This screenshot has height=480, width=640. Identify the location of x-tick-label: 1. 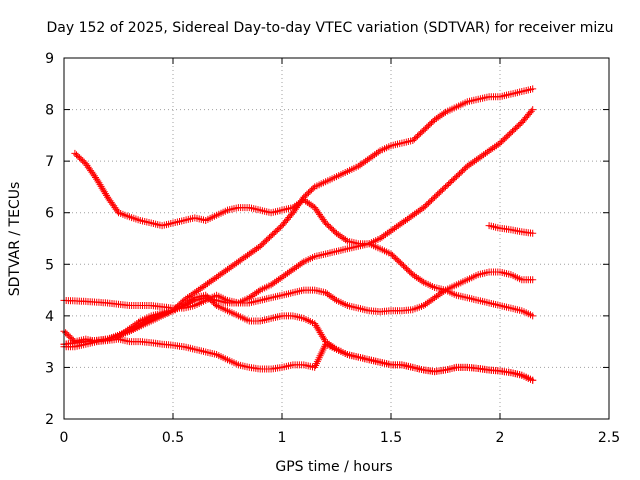
(282, 438).